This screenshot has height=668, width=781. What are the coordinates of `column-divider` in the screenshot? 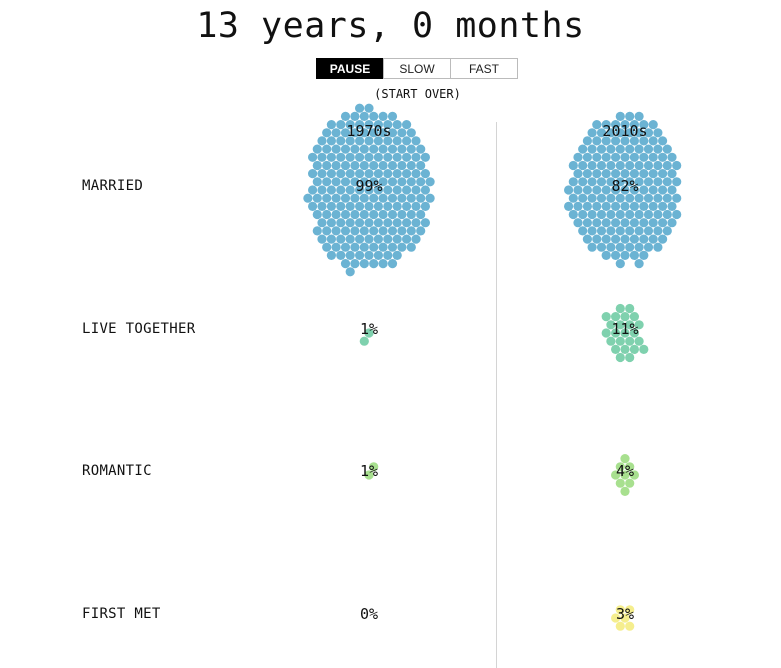 It's located at (496, 395).